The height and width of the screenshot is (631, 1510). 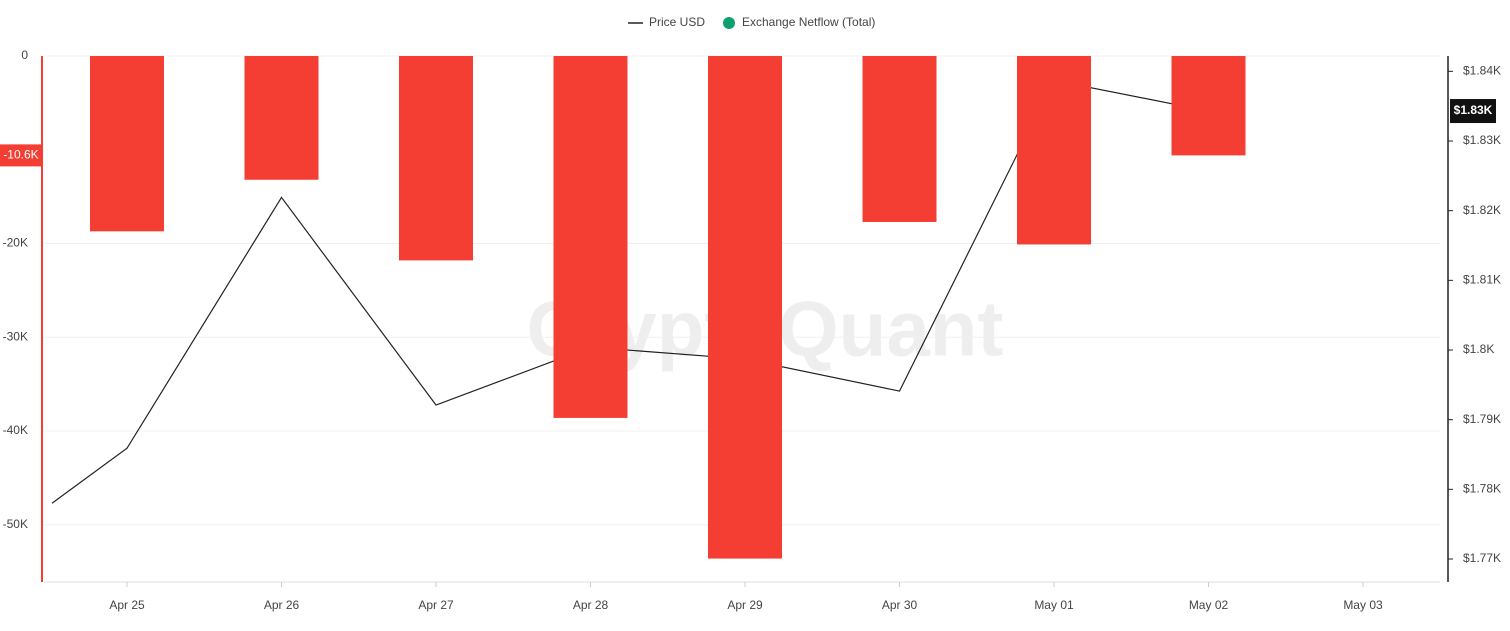 What do you see at coordinates (15, 336) in the screenshot?
I see `y-tick-label: -30K` at bounding box center [15, 336].